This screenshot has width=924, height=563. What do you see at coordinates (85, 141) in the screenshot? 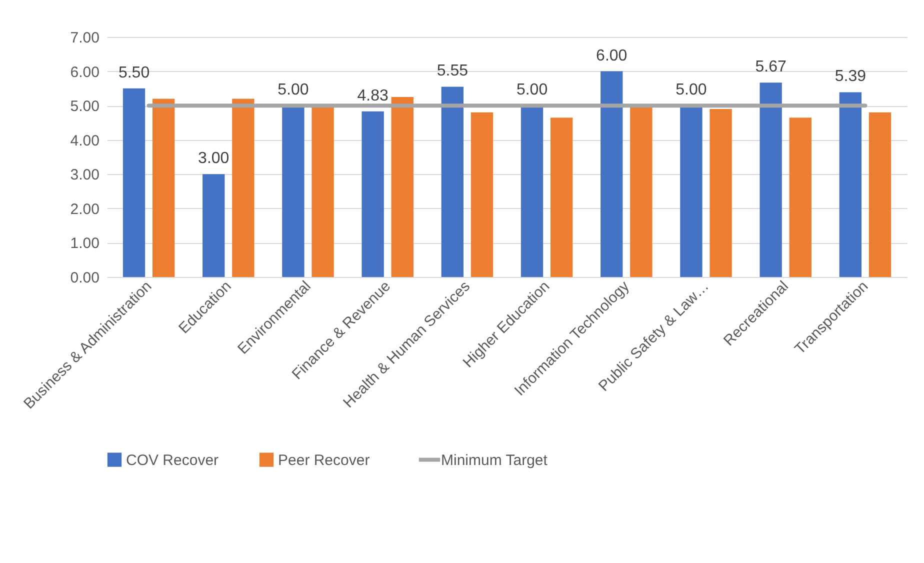
I see `y-tick-label: 4.00` at bounding box center [85, 141].